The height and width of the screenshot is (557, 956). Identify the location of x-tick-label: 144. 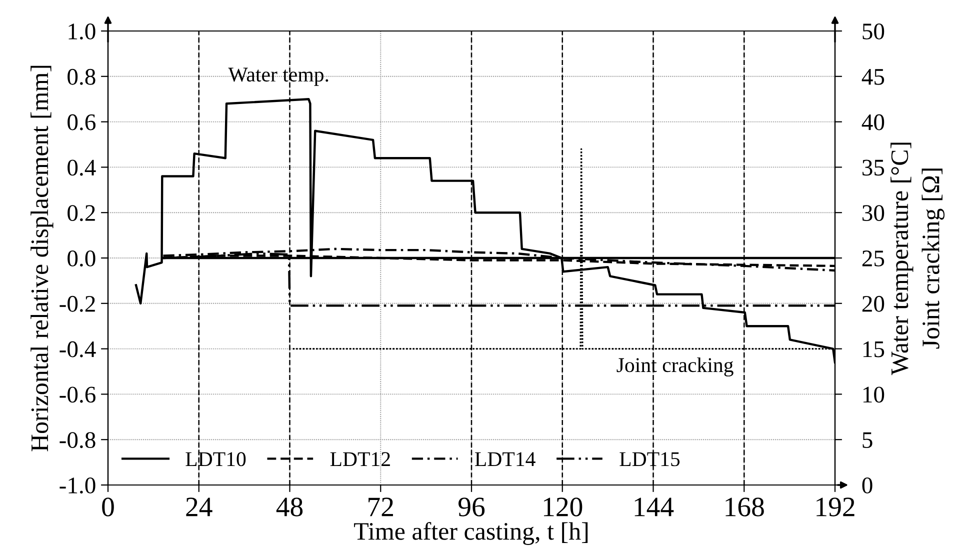
(654, 507).